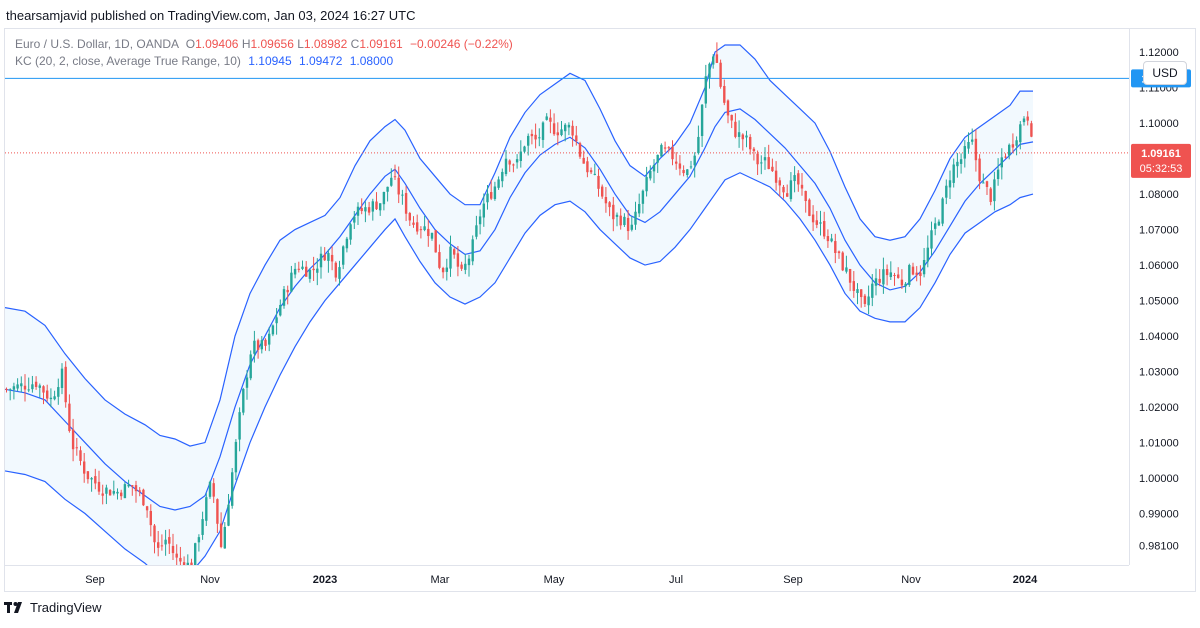  Describe the element at coordinates (53, 607) in the screenshot. I see `footer-brand: TradingView` at that location.